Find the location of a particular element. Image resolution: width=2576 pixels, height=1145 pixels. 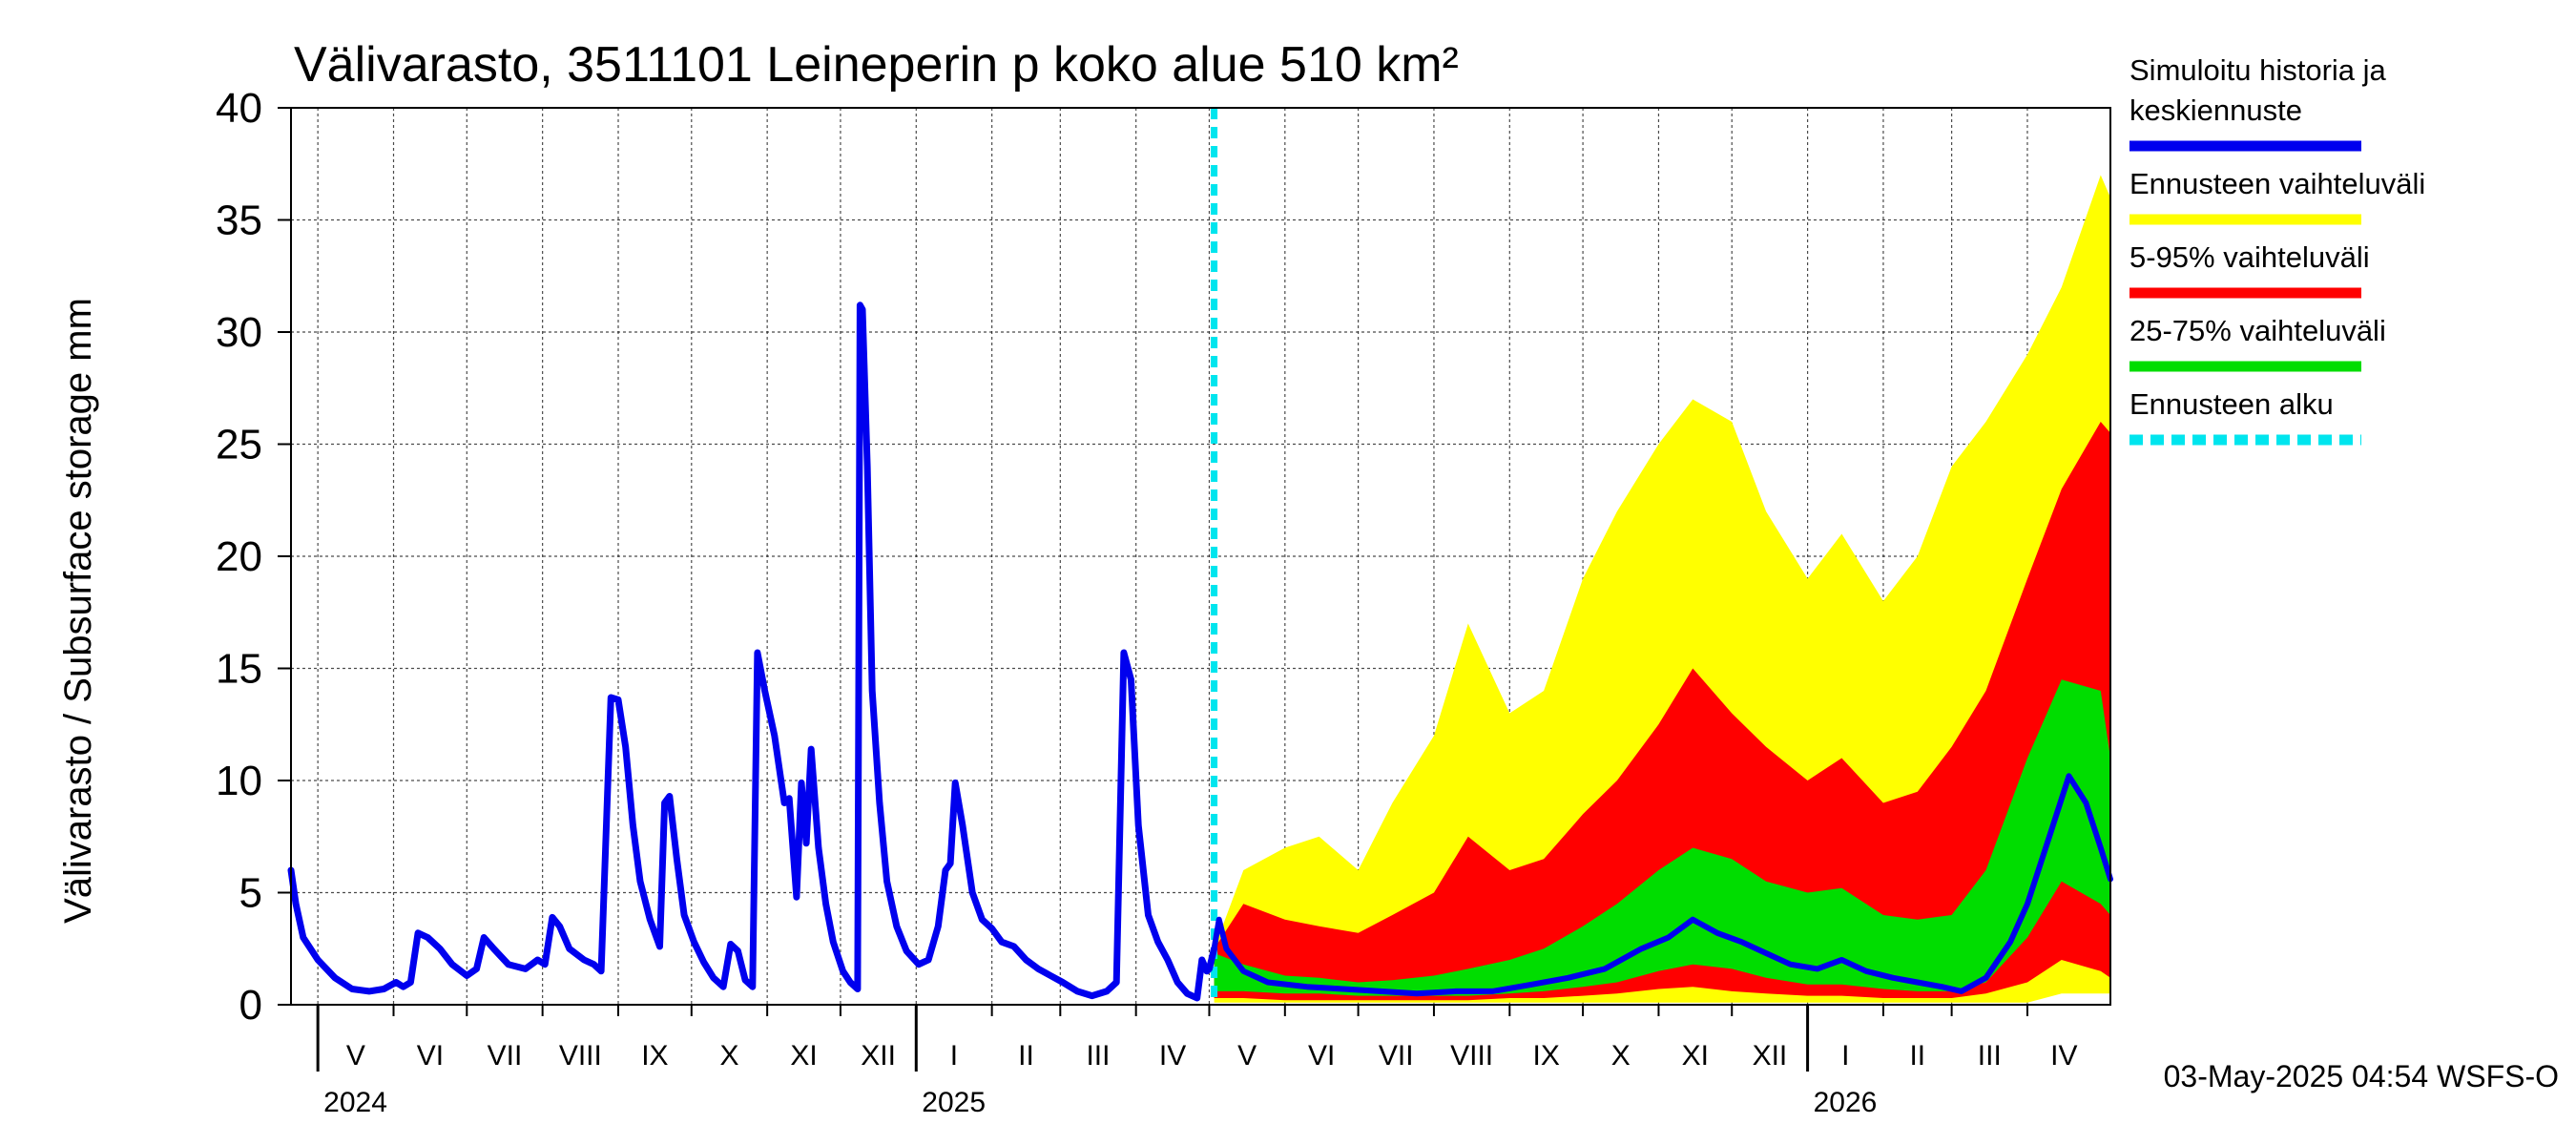

y-axis-ticks: 0 5 10 15 20 25 30 35 40 is located at coordinates (253, 557).